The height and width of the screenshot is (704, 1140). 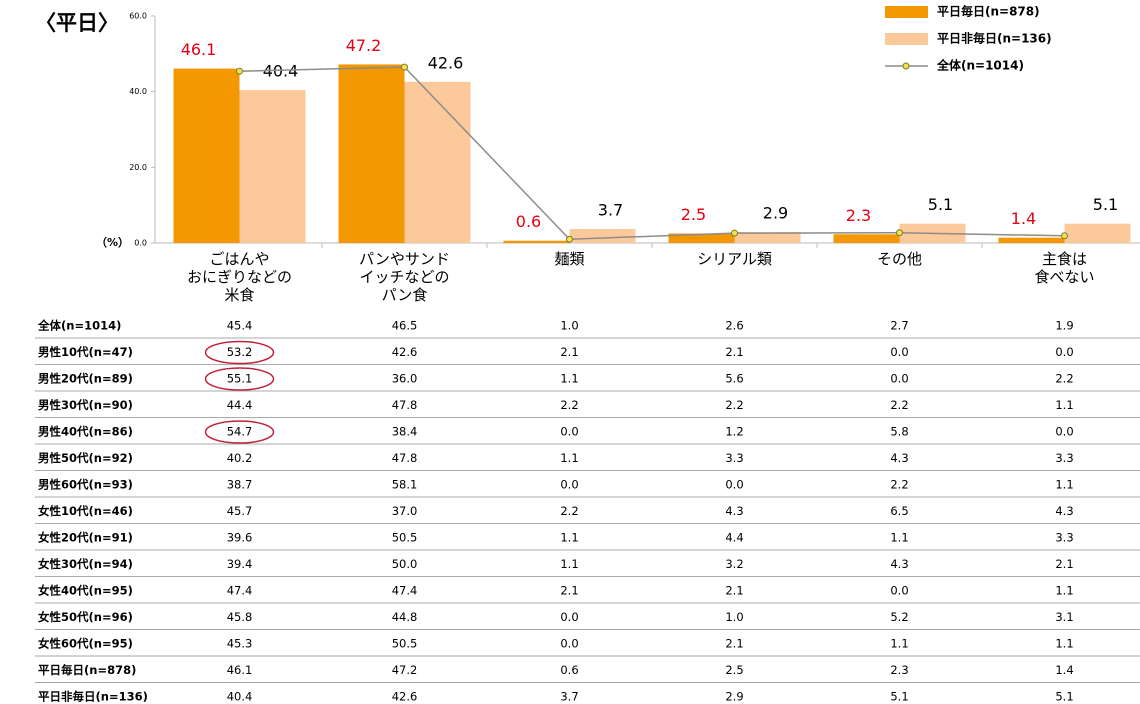 What do you see at coordinates (734, 326) in the screenshot?
I see `table-cell: 2.6` at bounding box center [734, 326].